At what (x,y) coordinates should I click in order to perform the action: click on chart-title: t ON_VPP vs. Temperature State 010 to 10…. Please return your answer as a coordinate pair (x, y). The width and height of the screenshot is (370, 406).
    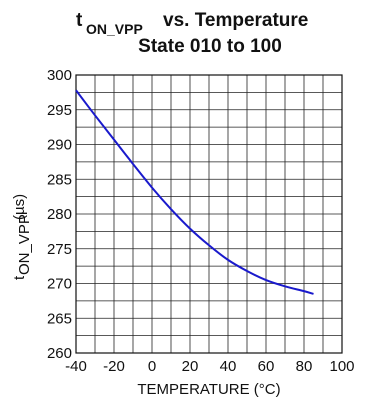
    Looking at the image, I should click on (192, 33).